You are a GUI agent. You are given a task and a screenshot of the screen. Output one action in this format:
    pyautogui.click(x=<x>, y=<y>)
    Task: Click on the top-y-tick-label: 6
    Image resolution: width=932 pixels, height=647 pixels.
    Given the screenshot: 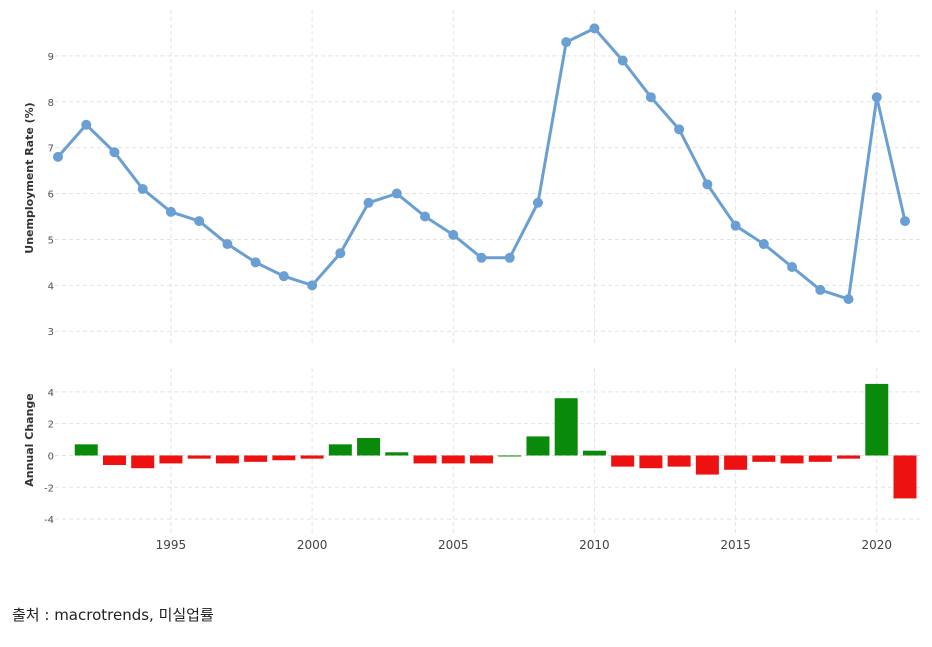 What is the action you would take?
    pyautogui.click(x=51, y=195)
    